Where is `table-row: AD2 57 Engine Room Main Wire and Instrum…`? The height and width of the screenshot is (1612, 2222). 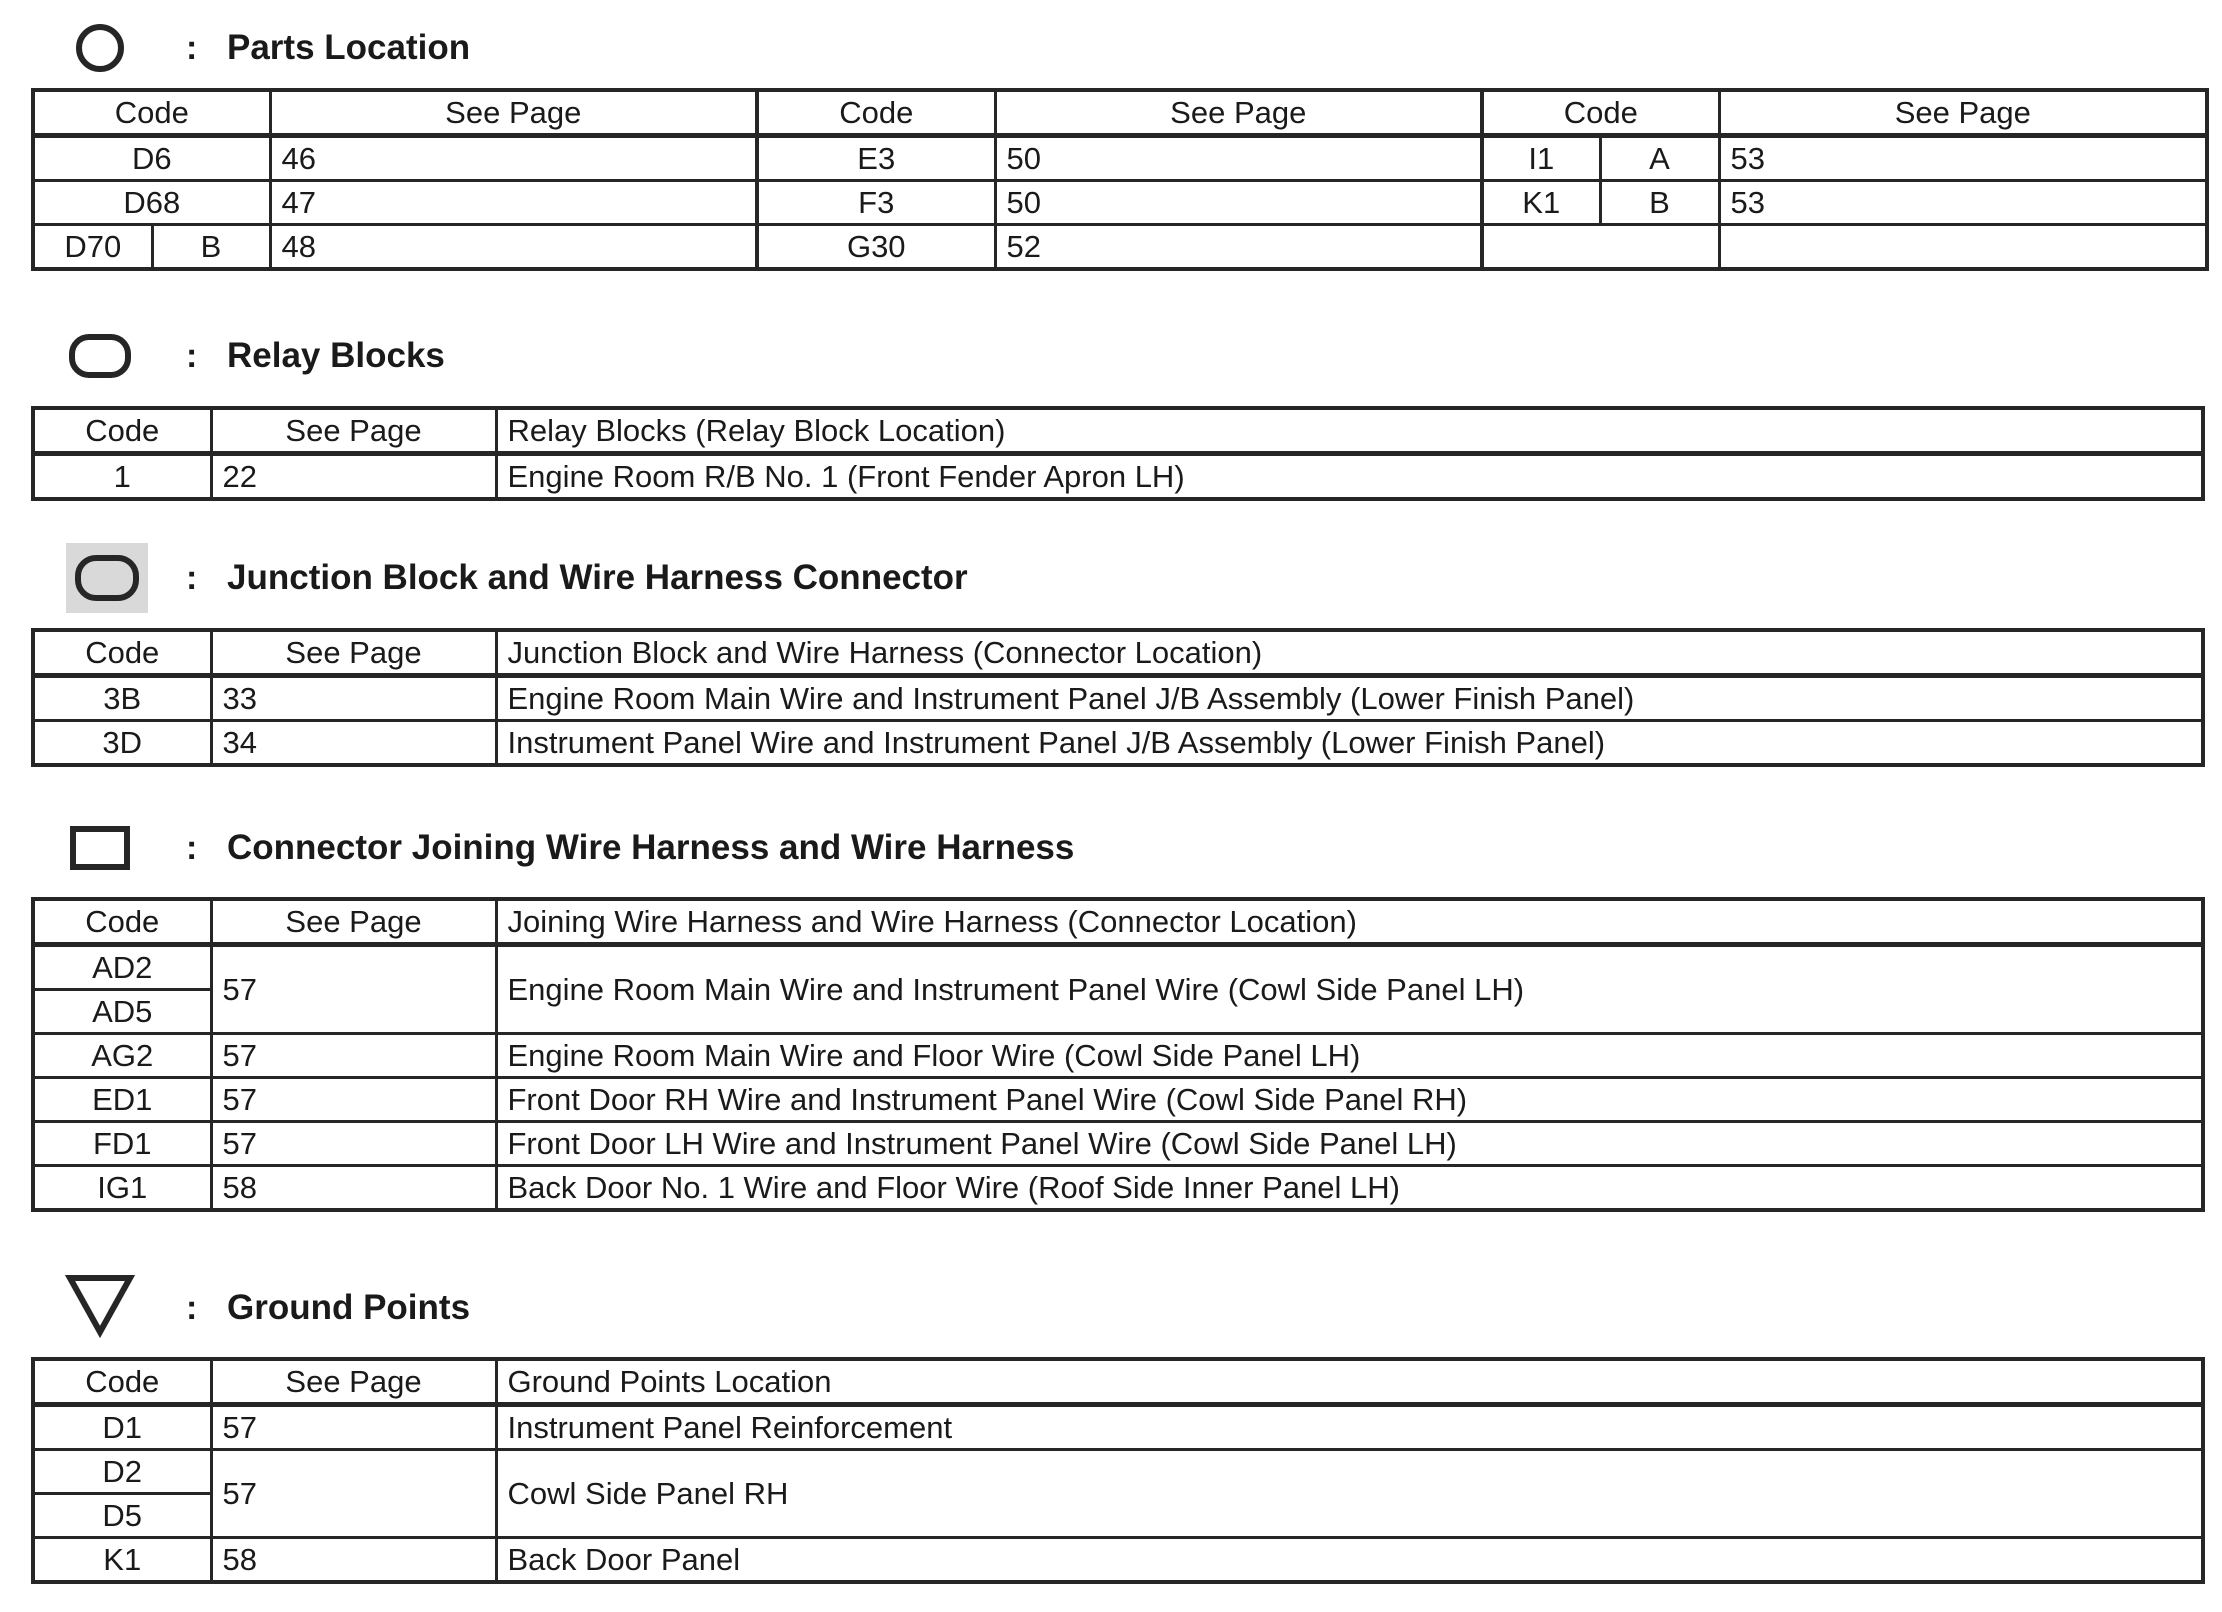
table-row: AD2 57 Engine Room Main Wire and Instrum… is located at coordinates (1118, 989).